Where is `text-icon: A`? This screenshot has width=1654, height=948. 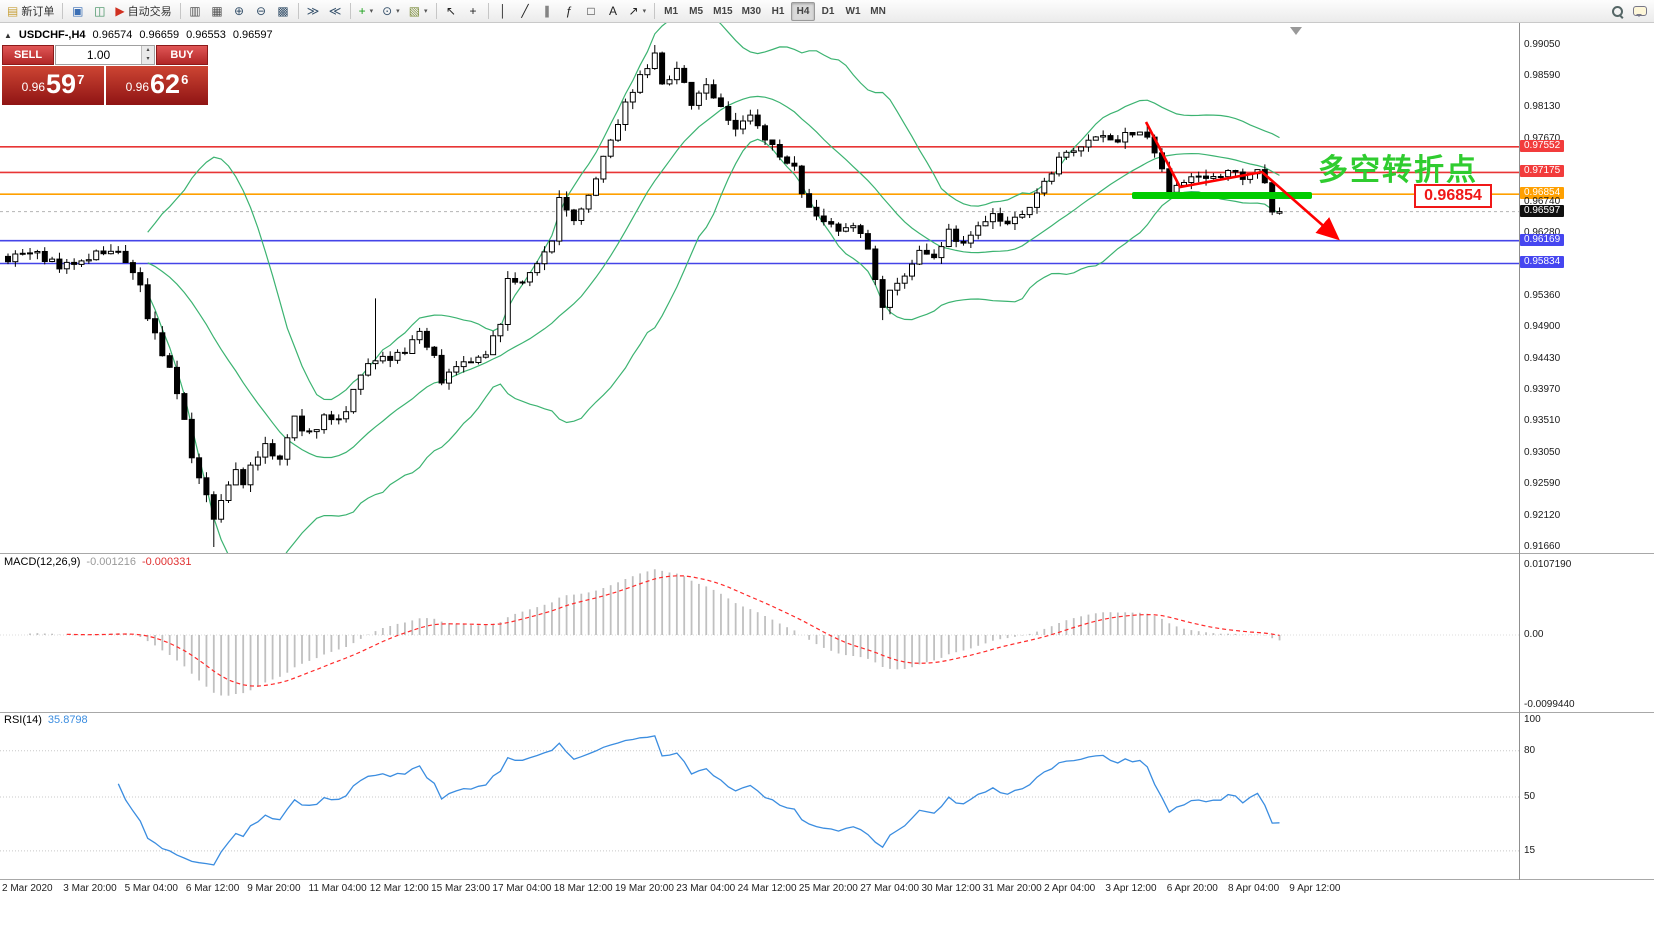
text-icon: A is located at coordinates (613, 11).